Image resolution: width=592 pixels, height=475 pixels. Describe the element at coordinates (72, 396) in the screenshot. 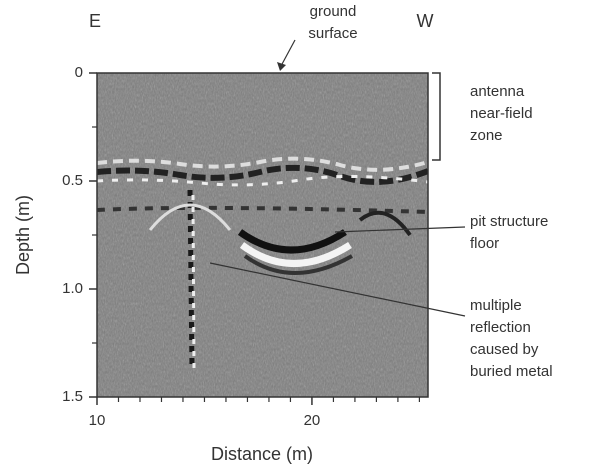

I see `y-tick-label: 1.5` at that location.